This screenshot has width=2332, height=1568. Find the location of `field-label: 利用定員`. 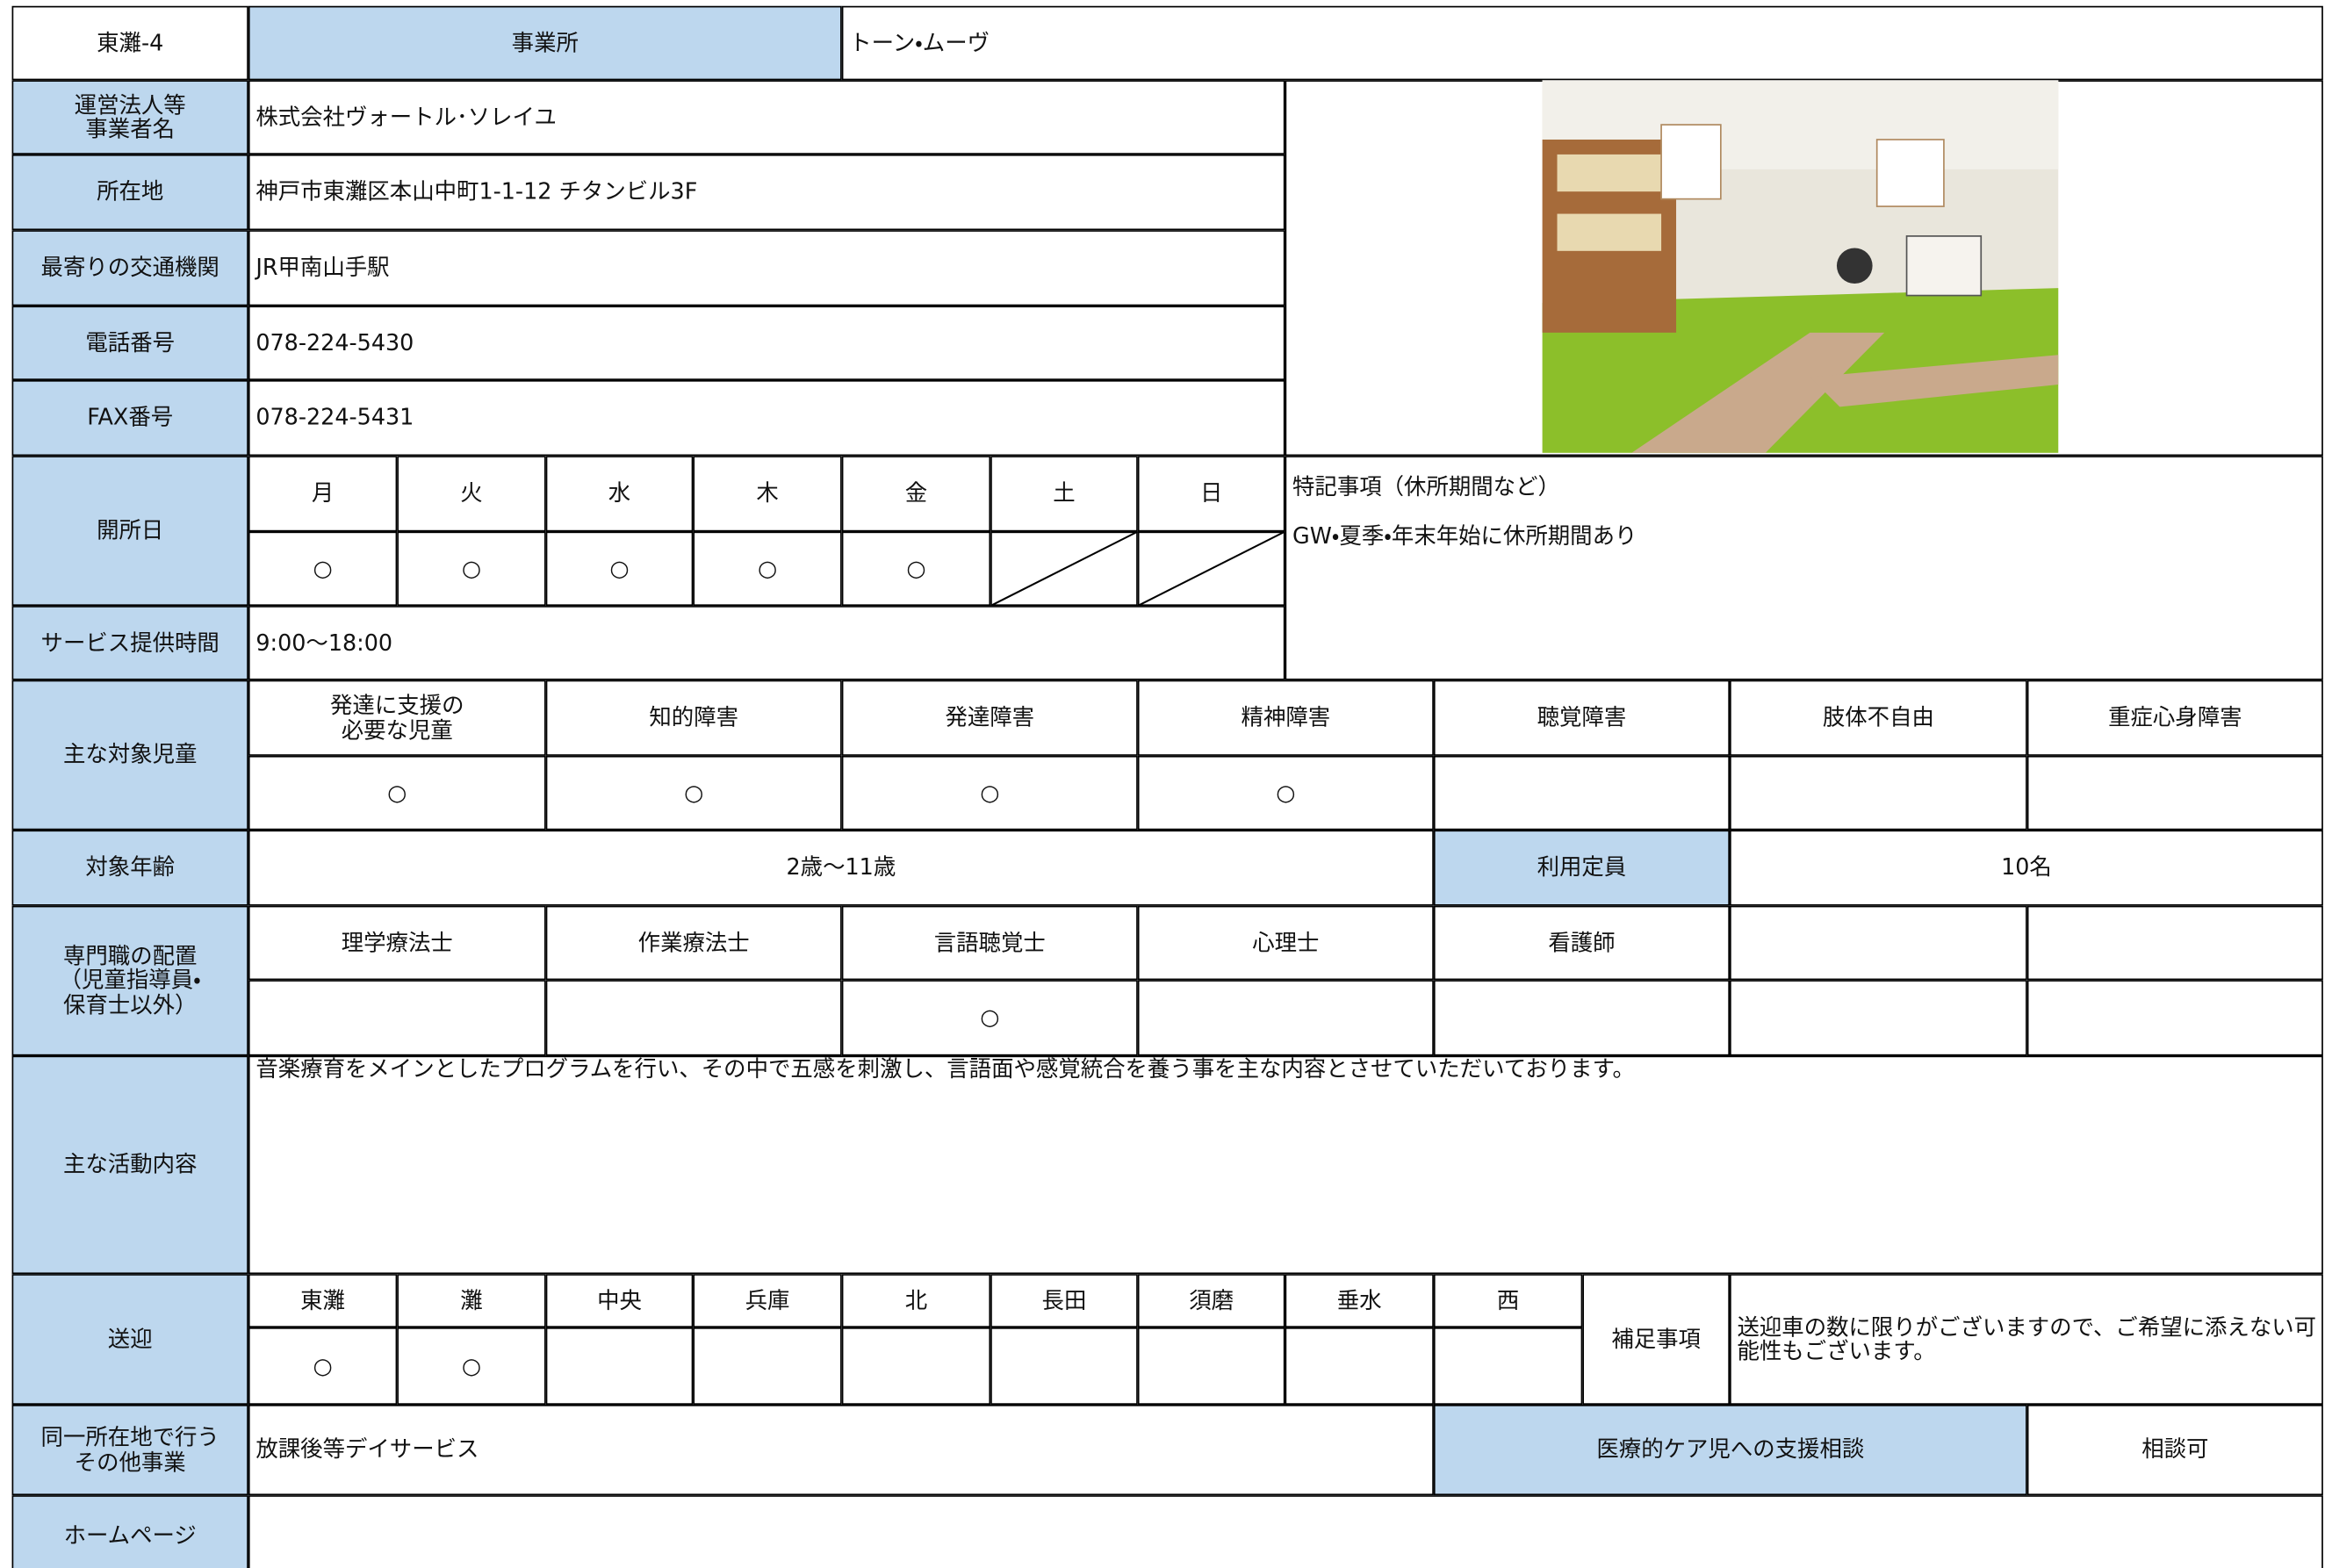

field-label: 利用定員 is located at coordinates (1582, 868).